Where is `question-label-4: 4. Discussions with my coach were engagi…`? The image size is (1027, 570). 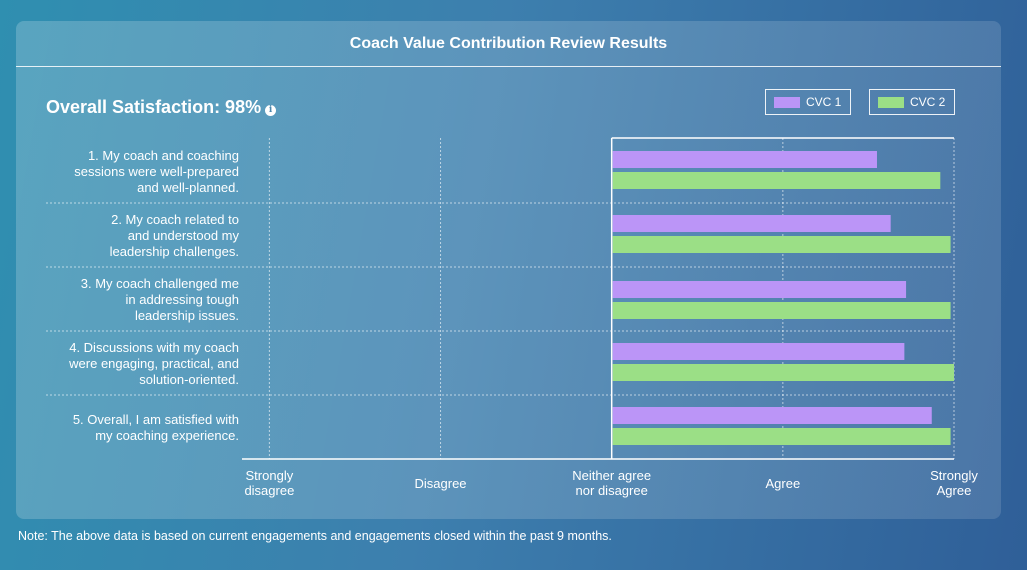
question-label-4: 4. Discussions with my coach were engagi… is located at coordinates (154, 363).